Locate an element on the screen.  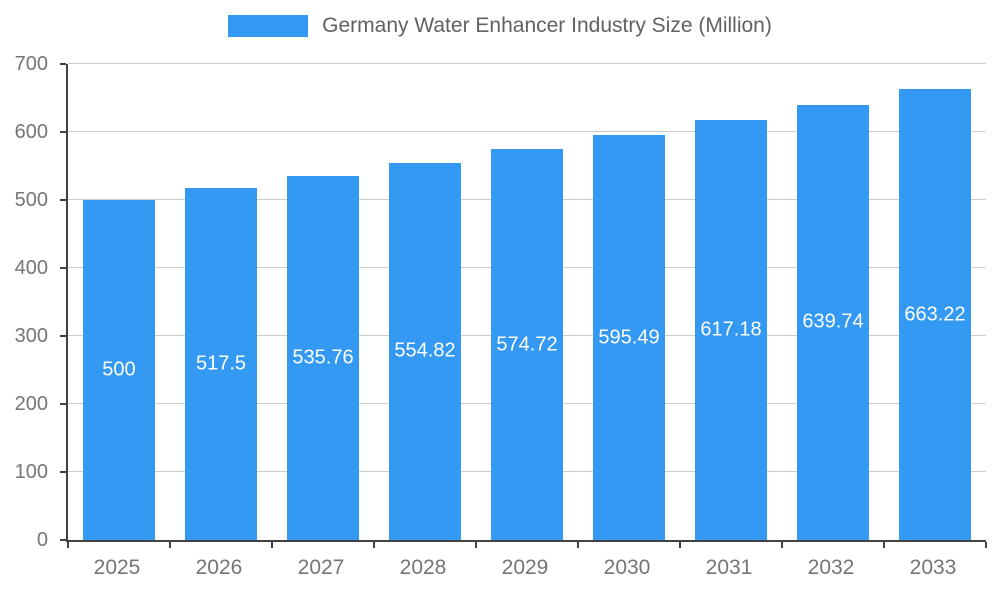
x-axis-category-label: 2026 is located at coordinates (219, 567).